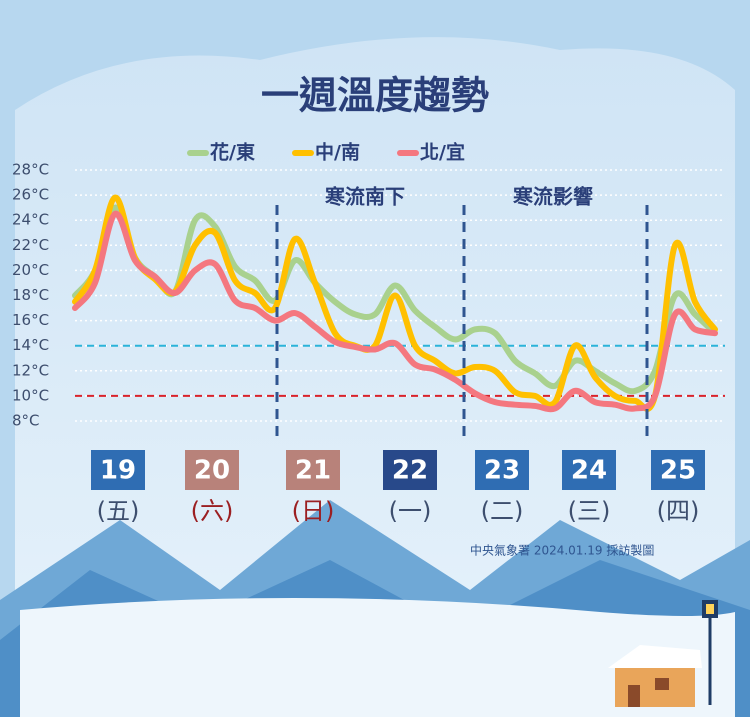 The width and height of the screenshot is (750, 721). Describe the element at coordinates (30, 270) in the screenshot. I see `y-tick-label: 20°C` at that location.